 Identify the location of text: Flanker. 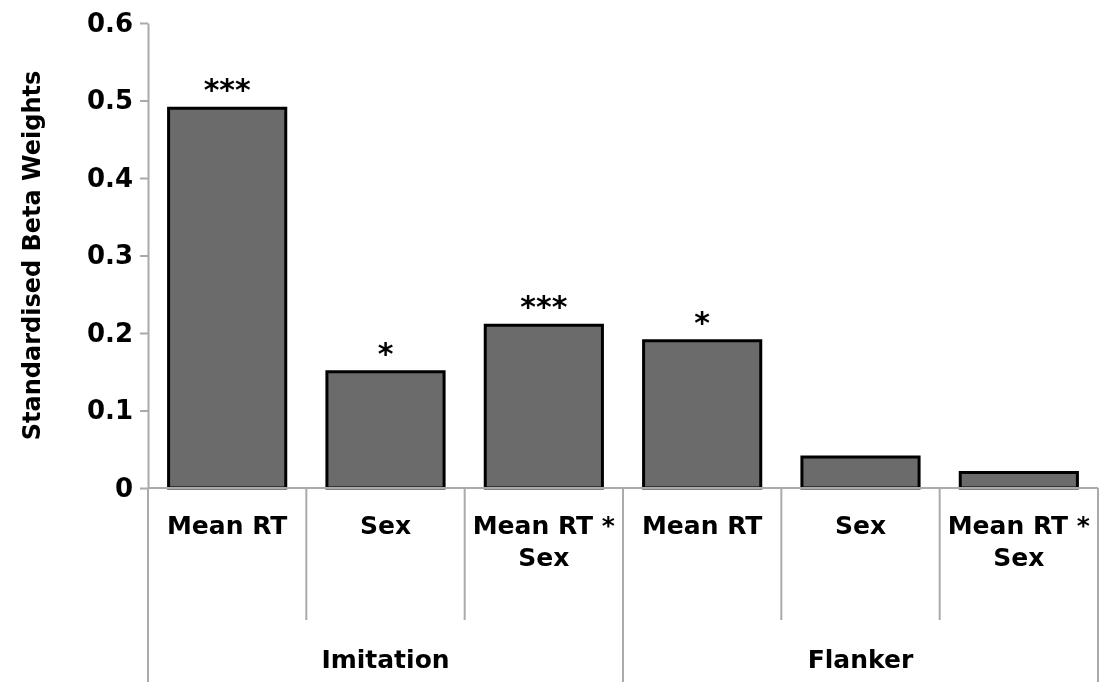
(860, 659).